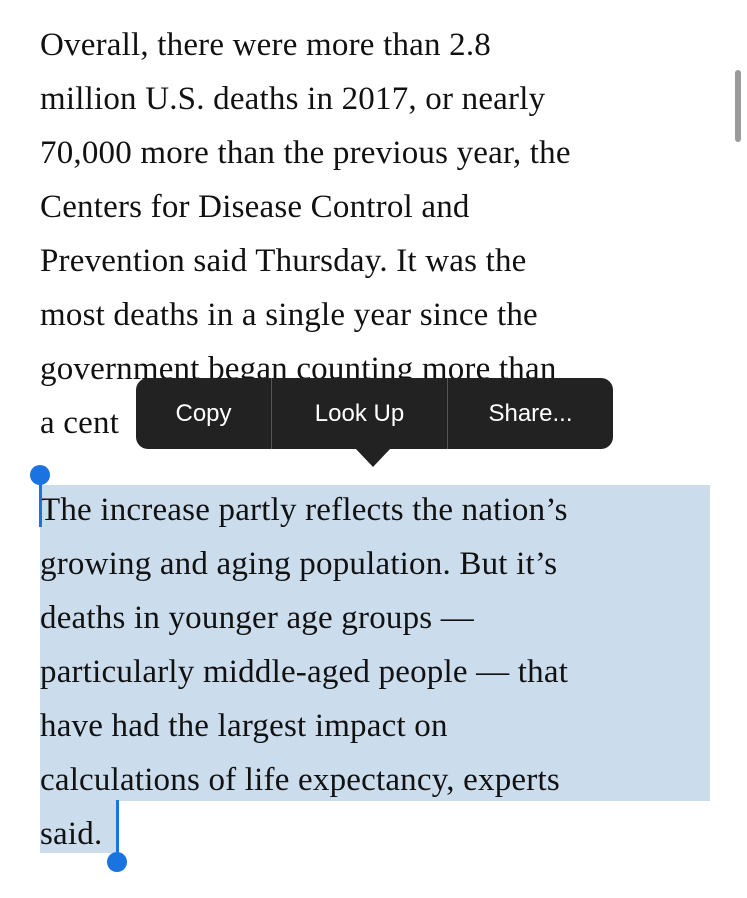 The width and height of the screenshot is (747, 898). I want to click on text-line: have had the largest impact on, so click(244, 726).